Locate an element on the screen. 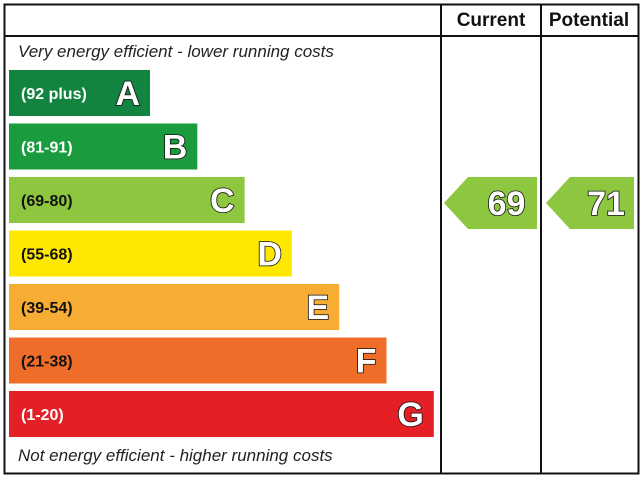 The width and height of the screenshot is (640, 480). band-f-letter: F is located at coordinates (366, 362).